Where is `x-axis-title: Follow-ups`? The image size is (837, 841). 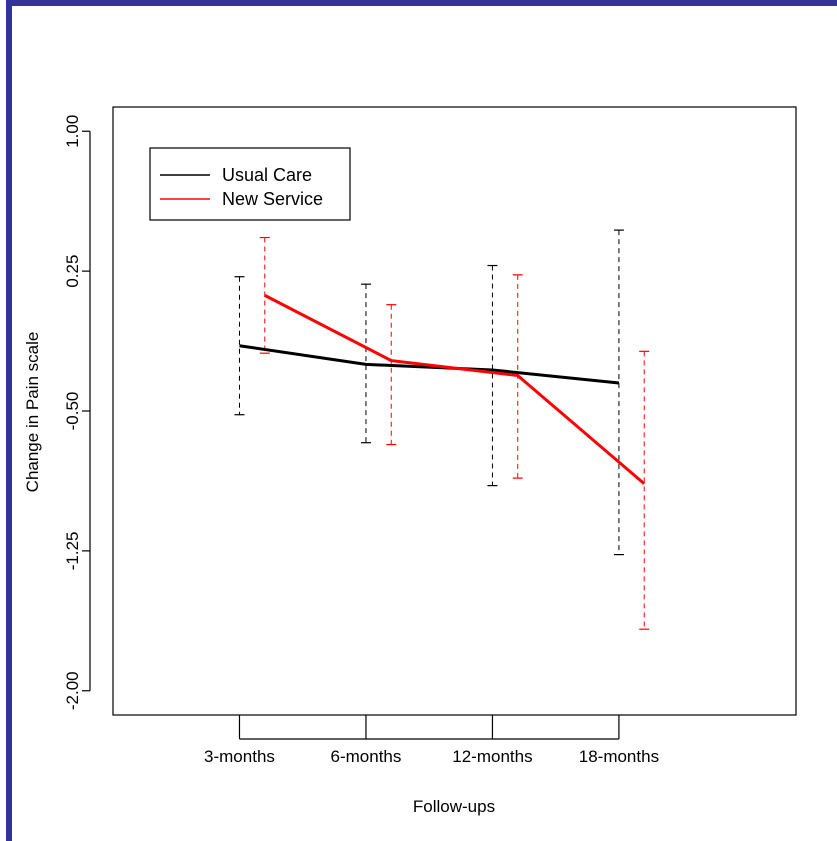 x-axis-title: Follow-ups is located at coordinates (454, 806).